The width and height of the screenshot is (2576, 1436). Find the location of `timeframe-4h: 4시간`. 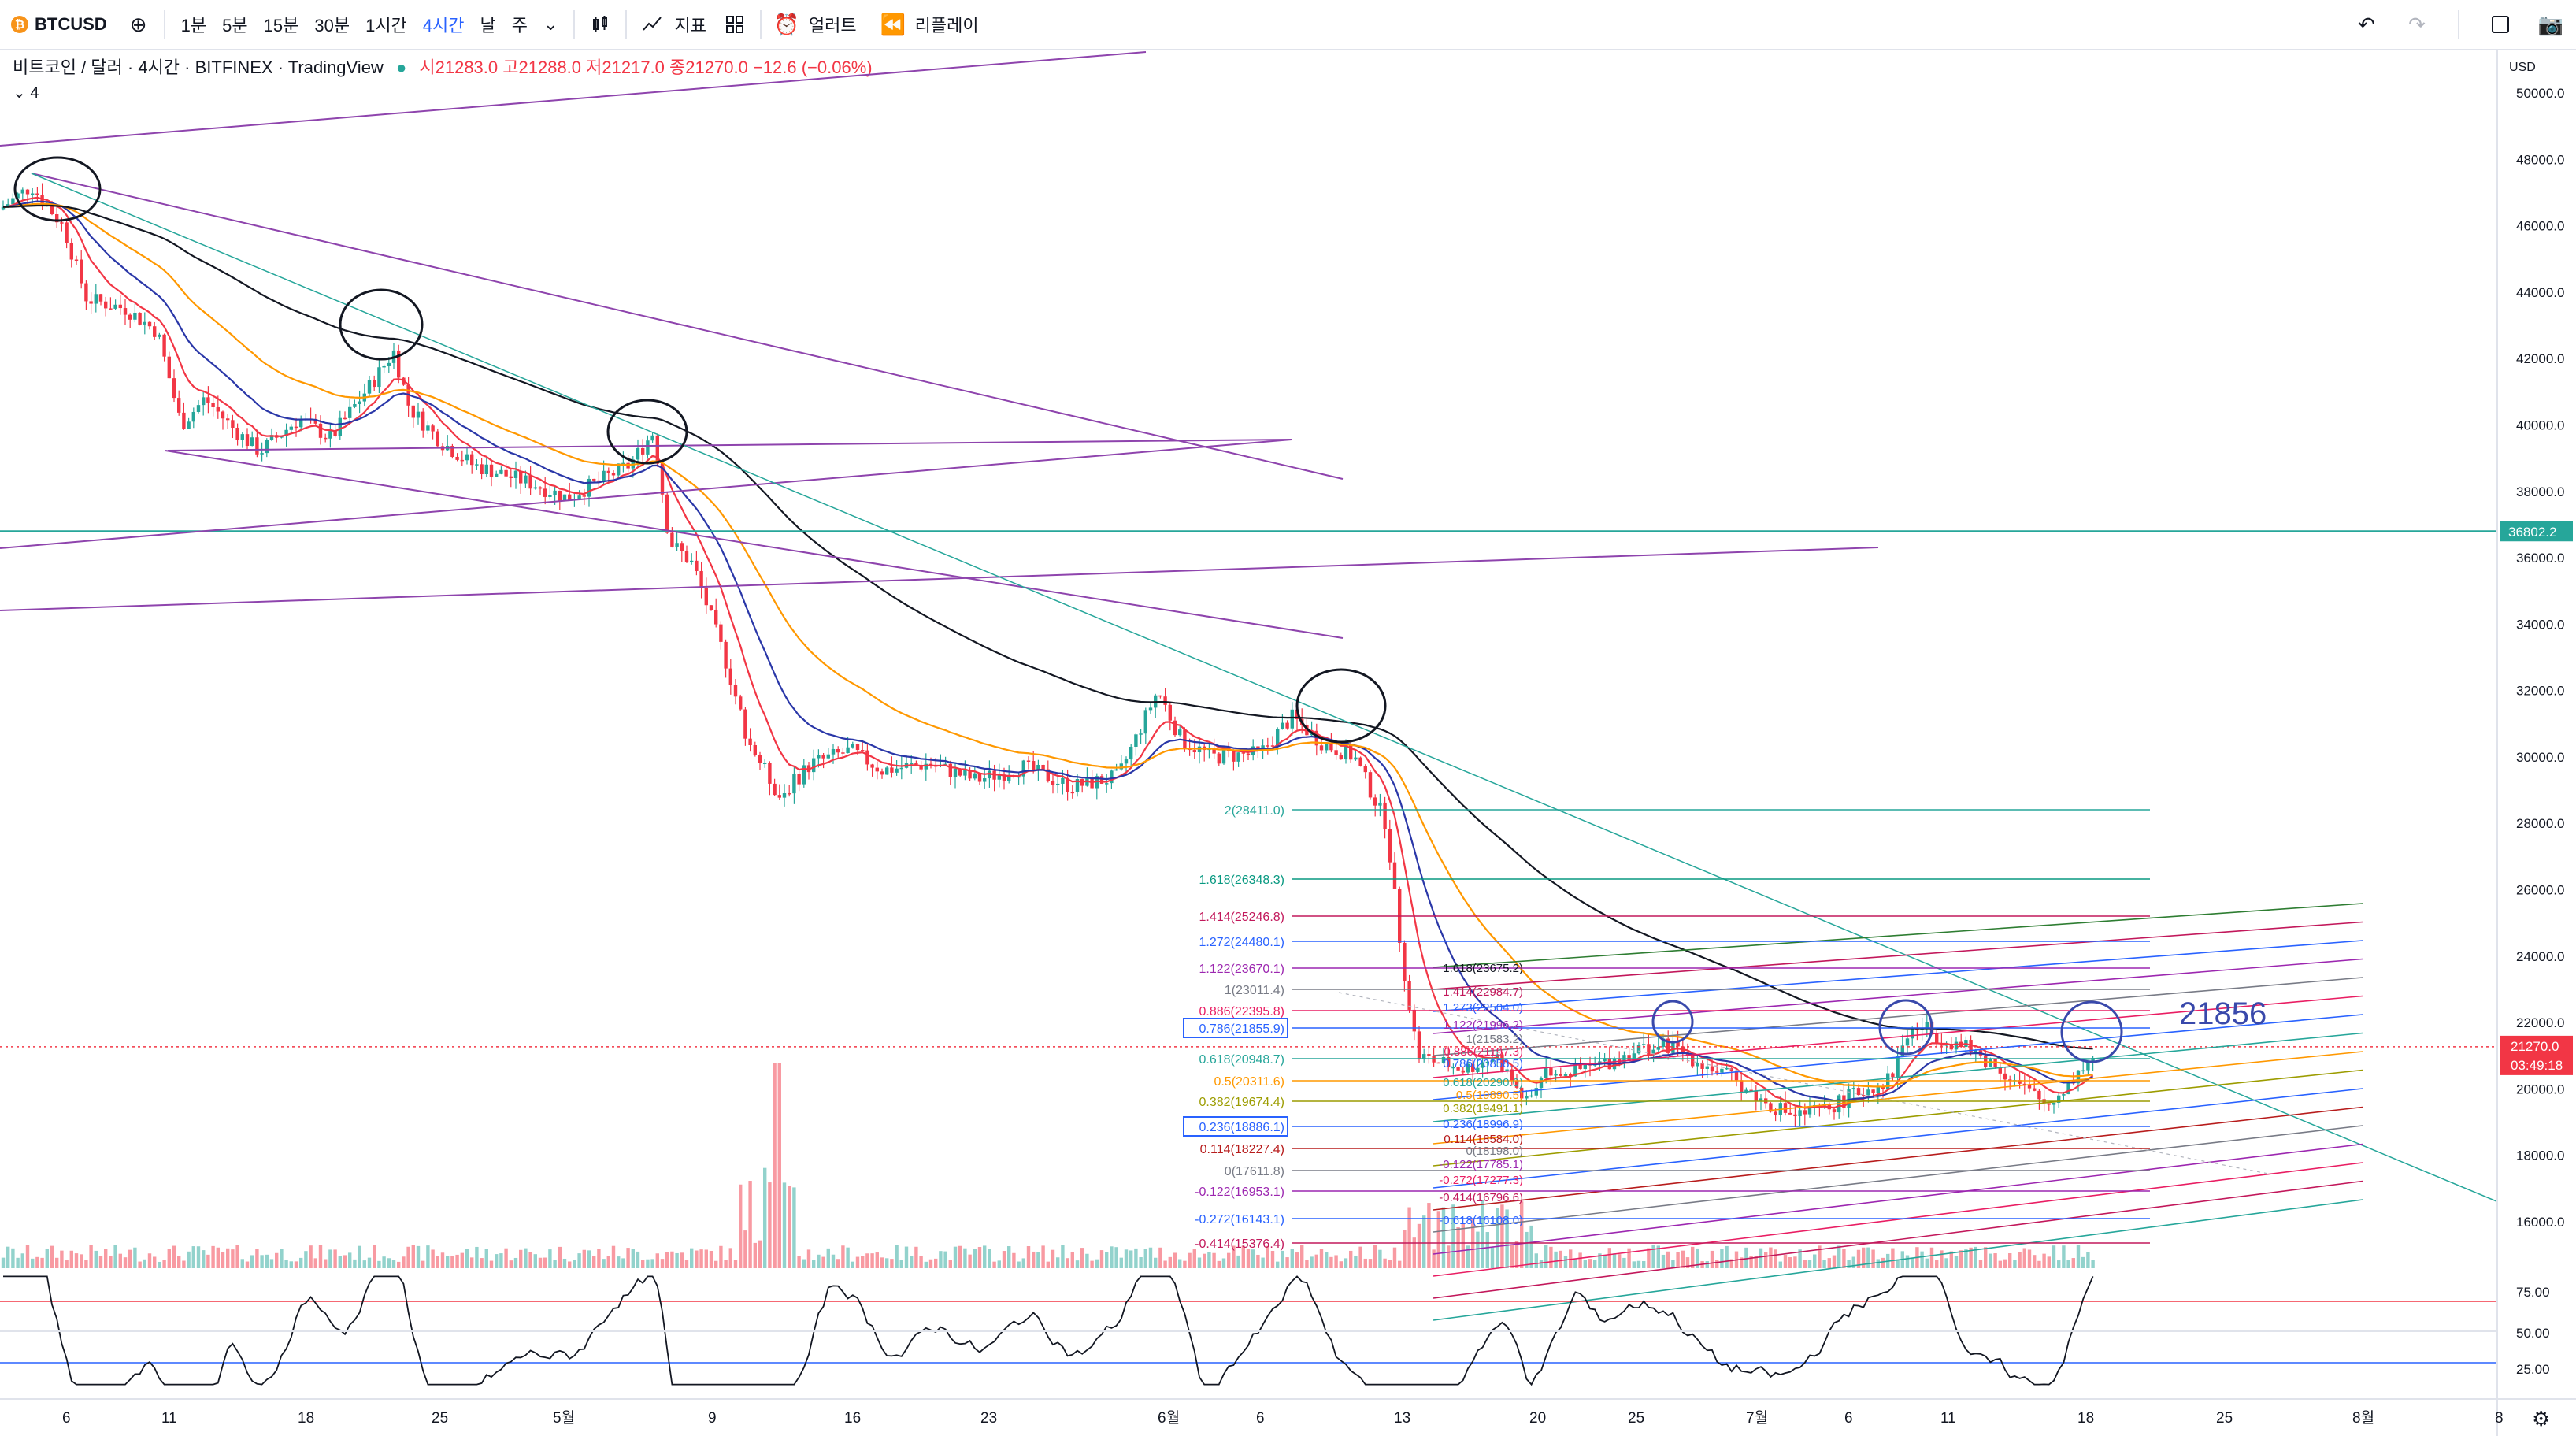

timeframe-4h: 4시간 is located at coordinates (443, 25).